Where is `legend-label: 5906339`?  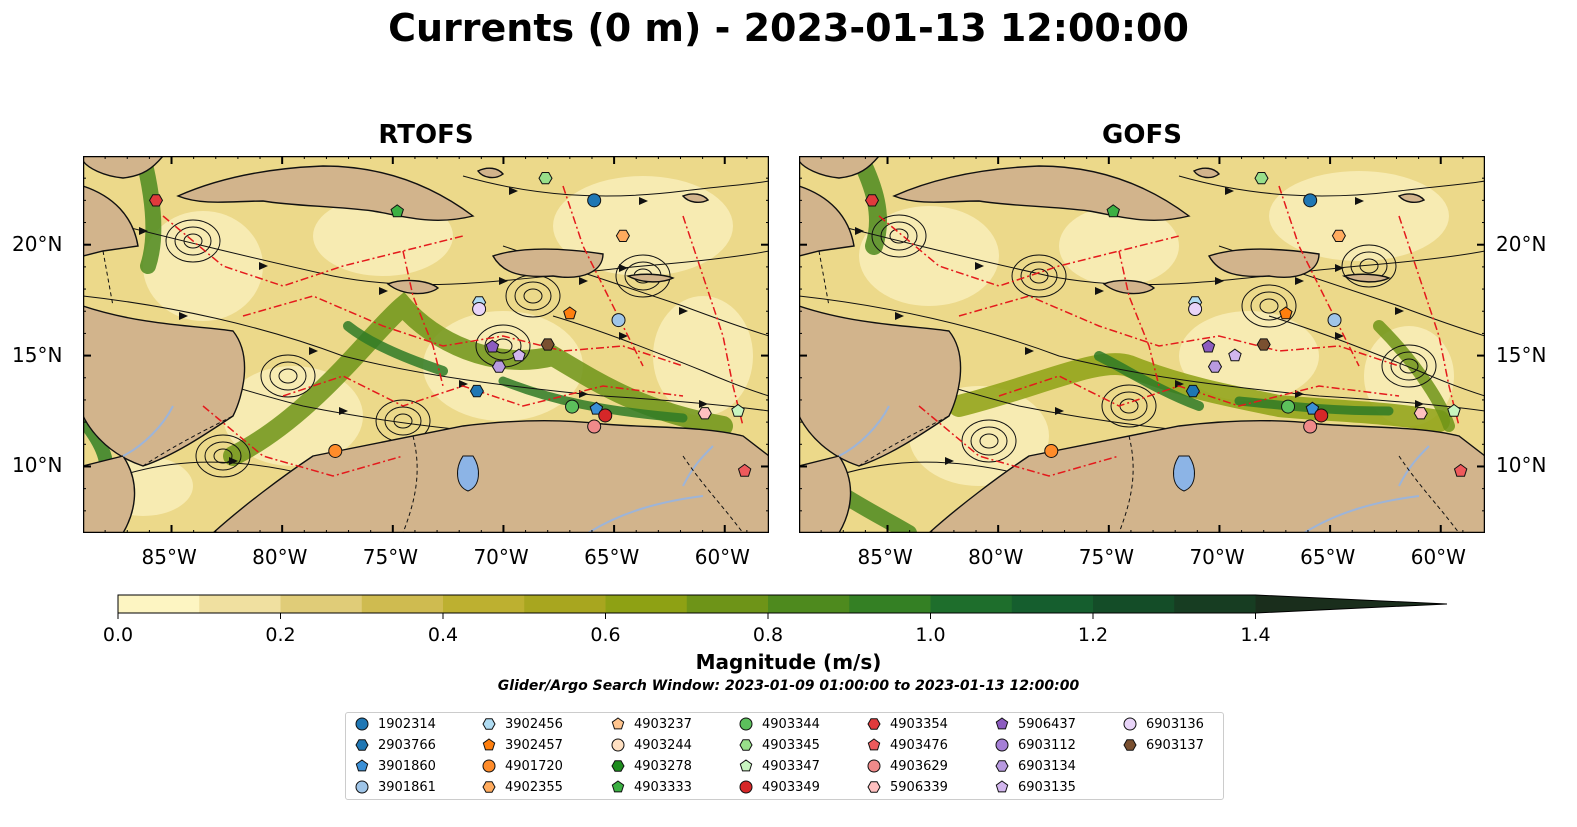 legend-label: 5906339 is located at coordinates (919, 787).